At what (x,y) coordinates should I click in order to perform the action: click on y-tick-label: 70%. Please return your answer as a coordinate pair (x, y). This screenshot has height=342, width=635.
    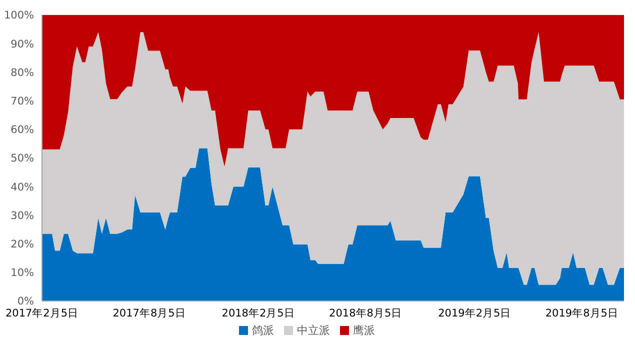
    Looking at the image, I should click on (22, 102).